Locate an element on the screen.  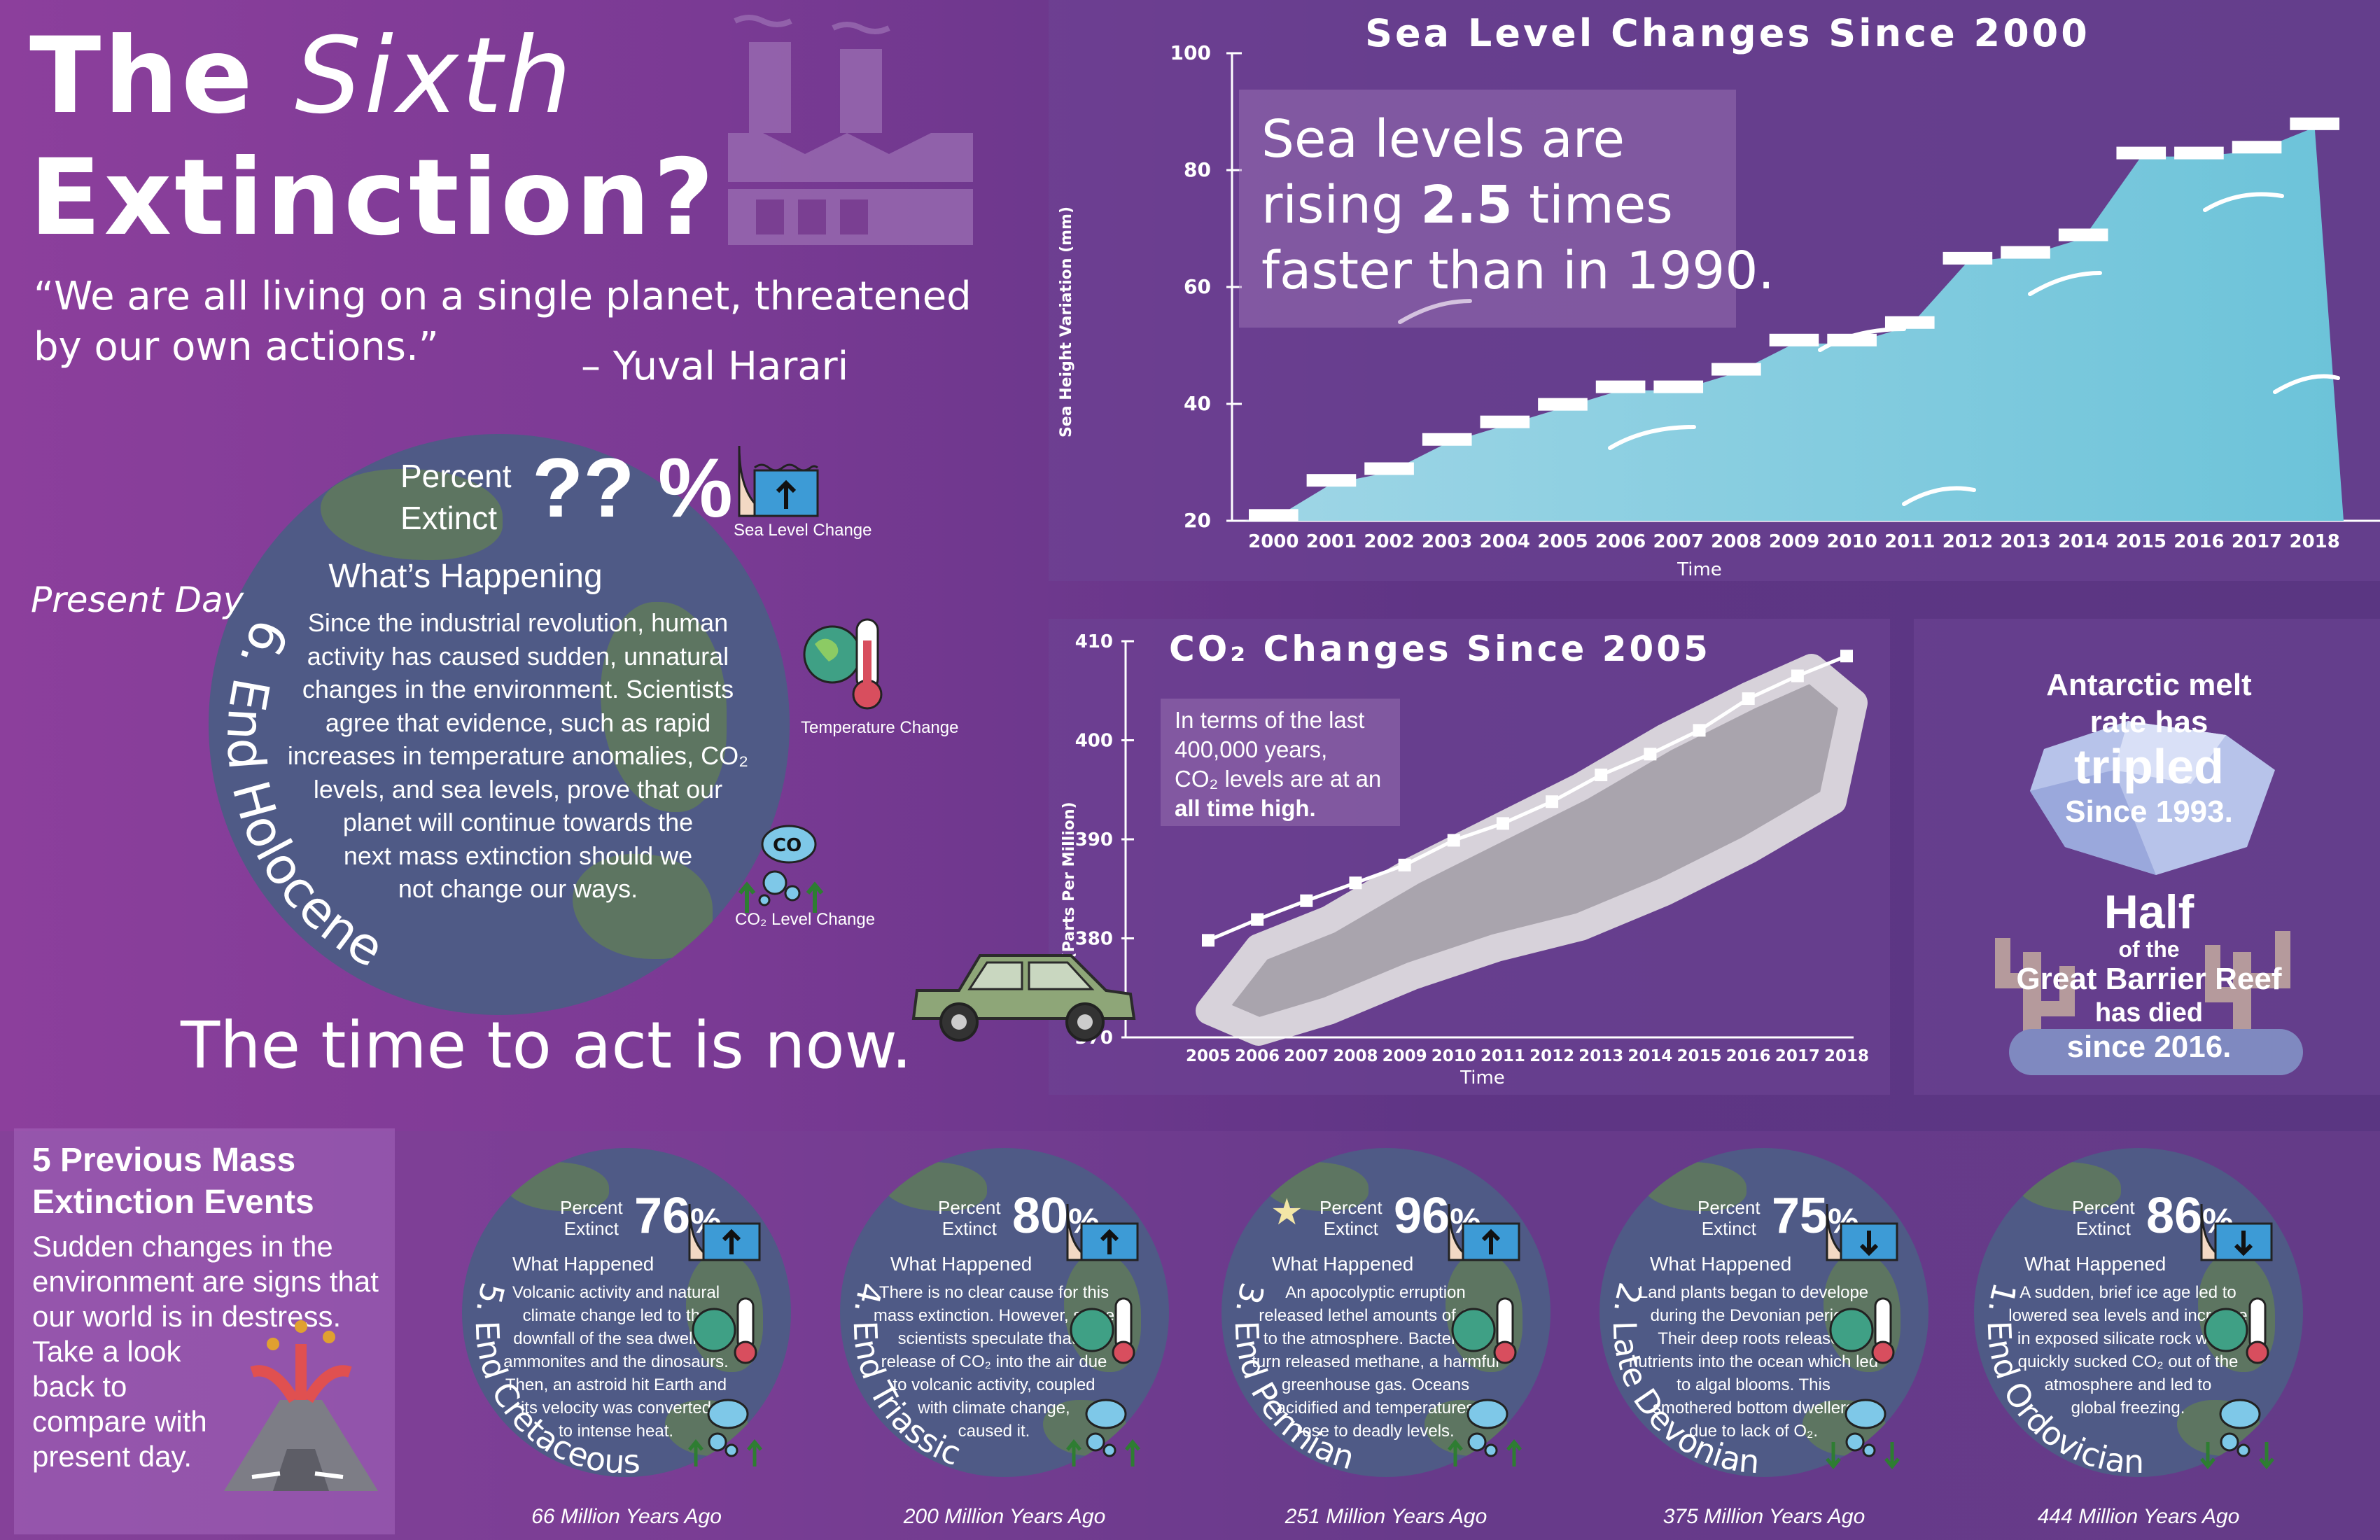
iceberg-icon is located at coordinates (2152, 798).